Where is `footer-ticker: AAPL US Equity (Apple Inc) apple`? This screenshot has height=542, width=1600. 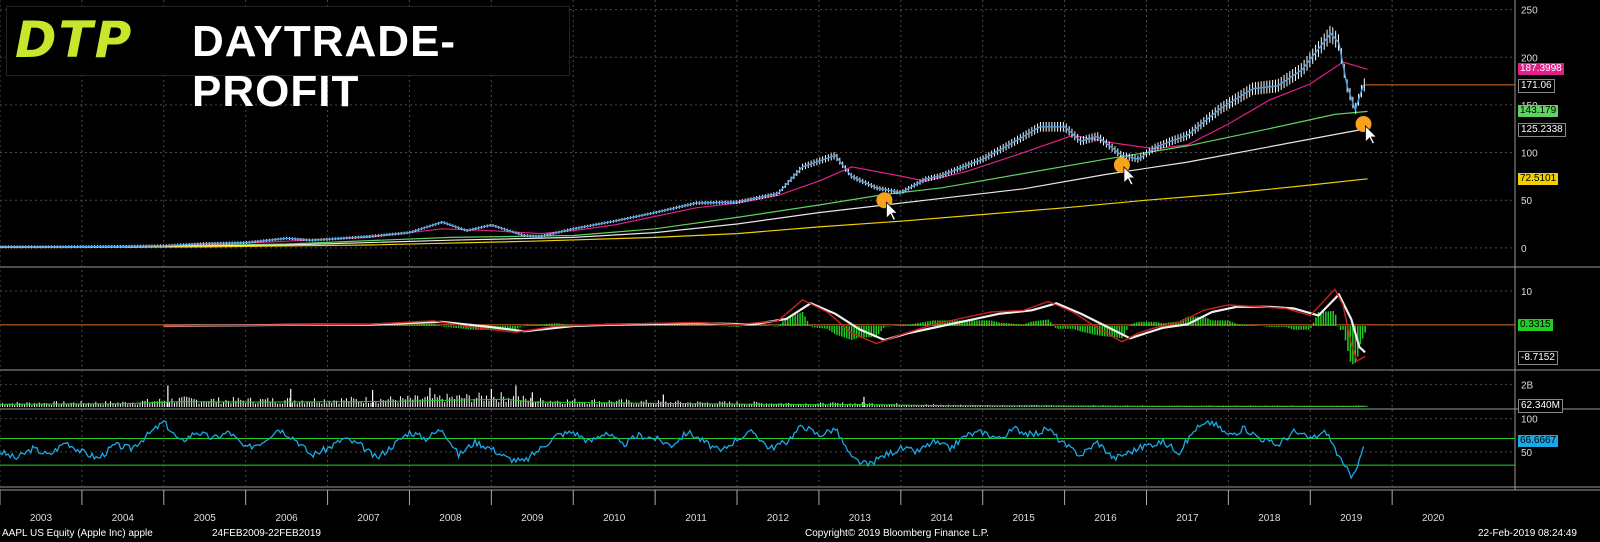
footer-ticker: AAPL US Equity (Apple Inc) apple is located at coordinates (77, 533).